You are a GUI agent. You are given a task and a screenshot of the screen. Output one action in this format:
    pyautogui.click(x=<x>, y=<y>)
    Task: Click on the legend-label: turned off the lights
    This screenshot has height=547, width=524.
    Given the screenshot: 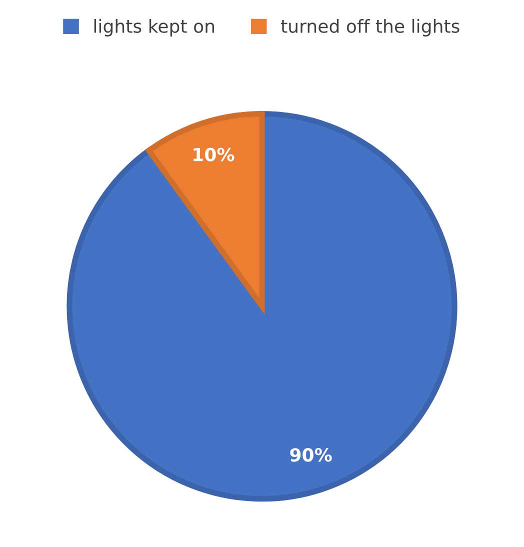 What is the action you would take?
    pyautogui.click(x=370, y=27)
    